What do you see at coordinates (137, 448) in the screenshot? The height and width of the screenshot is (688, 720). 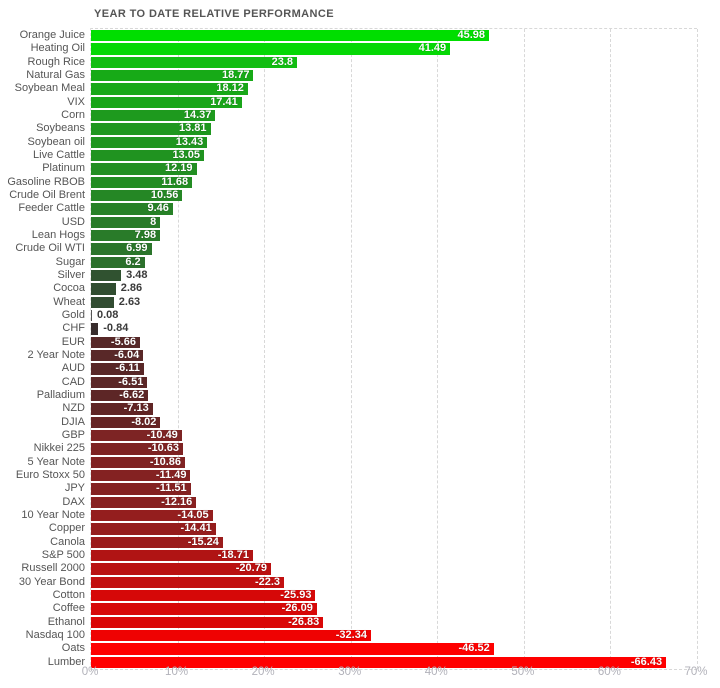 I see `bar: -10.63` at bounding box center [137, 448].